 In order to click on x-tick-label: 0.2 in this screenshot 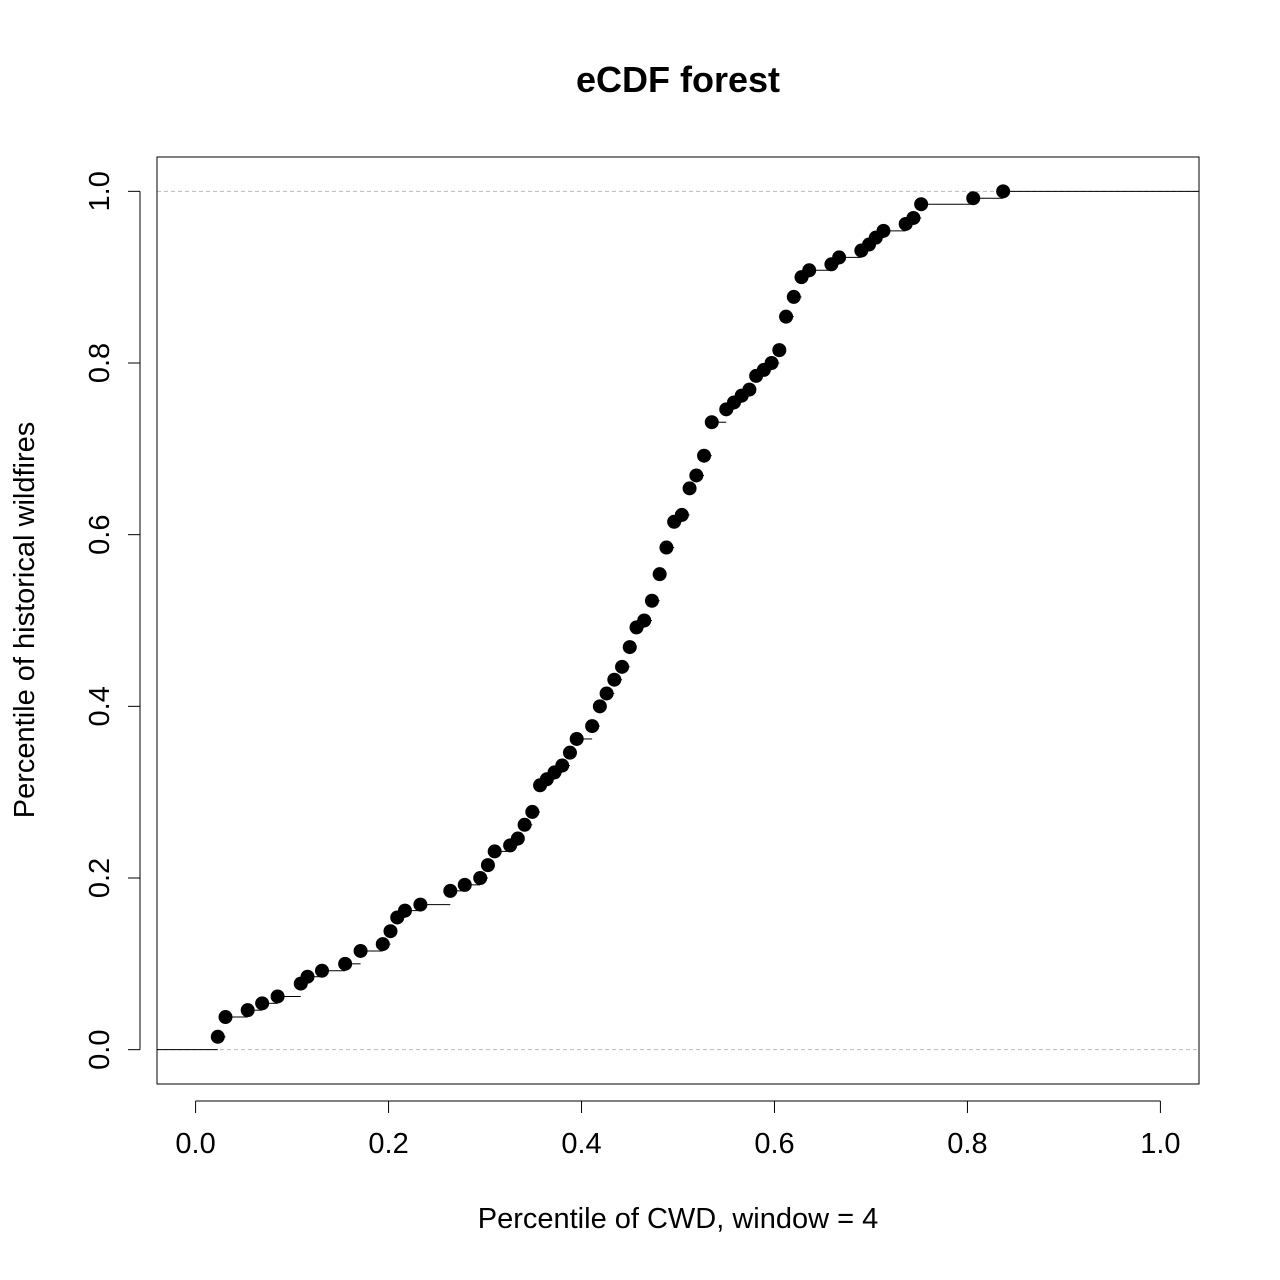, I will do `click(388, 1144)`.